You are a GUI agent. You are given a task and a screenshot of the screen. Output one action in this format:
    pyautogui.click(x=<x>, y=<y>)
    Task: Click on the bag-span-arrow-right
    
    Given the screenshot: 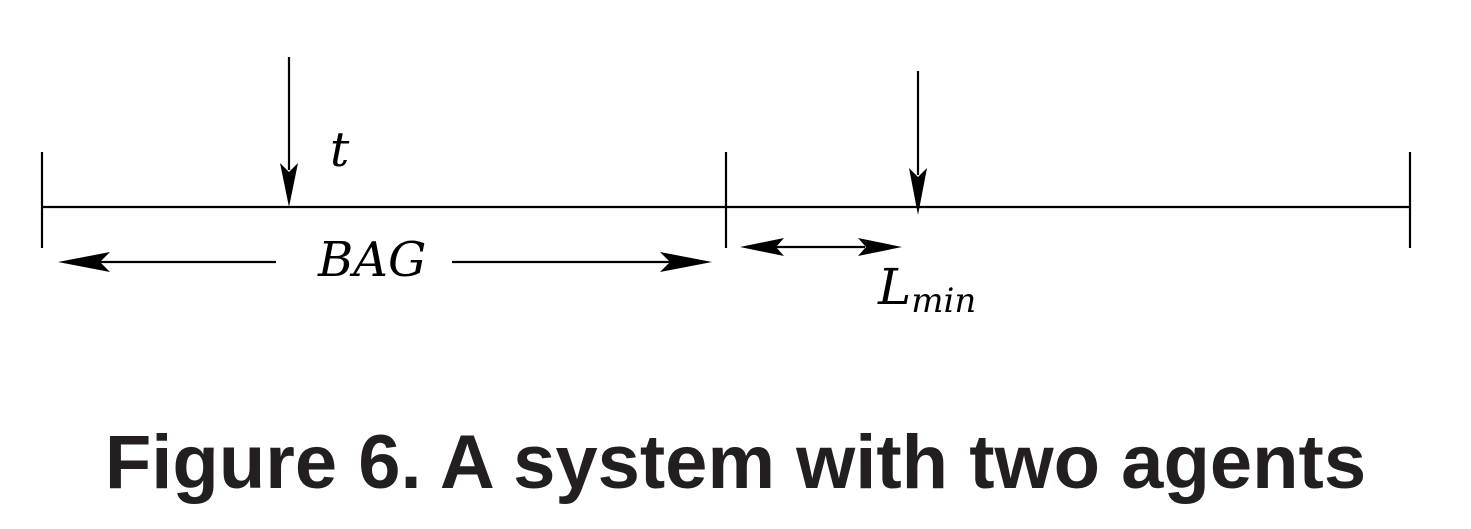 What is the action you would take?
    pyautogui.click(x=582, y=262)
    